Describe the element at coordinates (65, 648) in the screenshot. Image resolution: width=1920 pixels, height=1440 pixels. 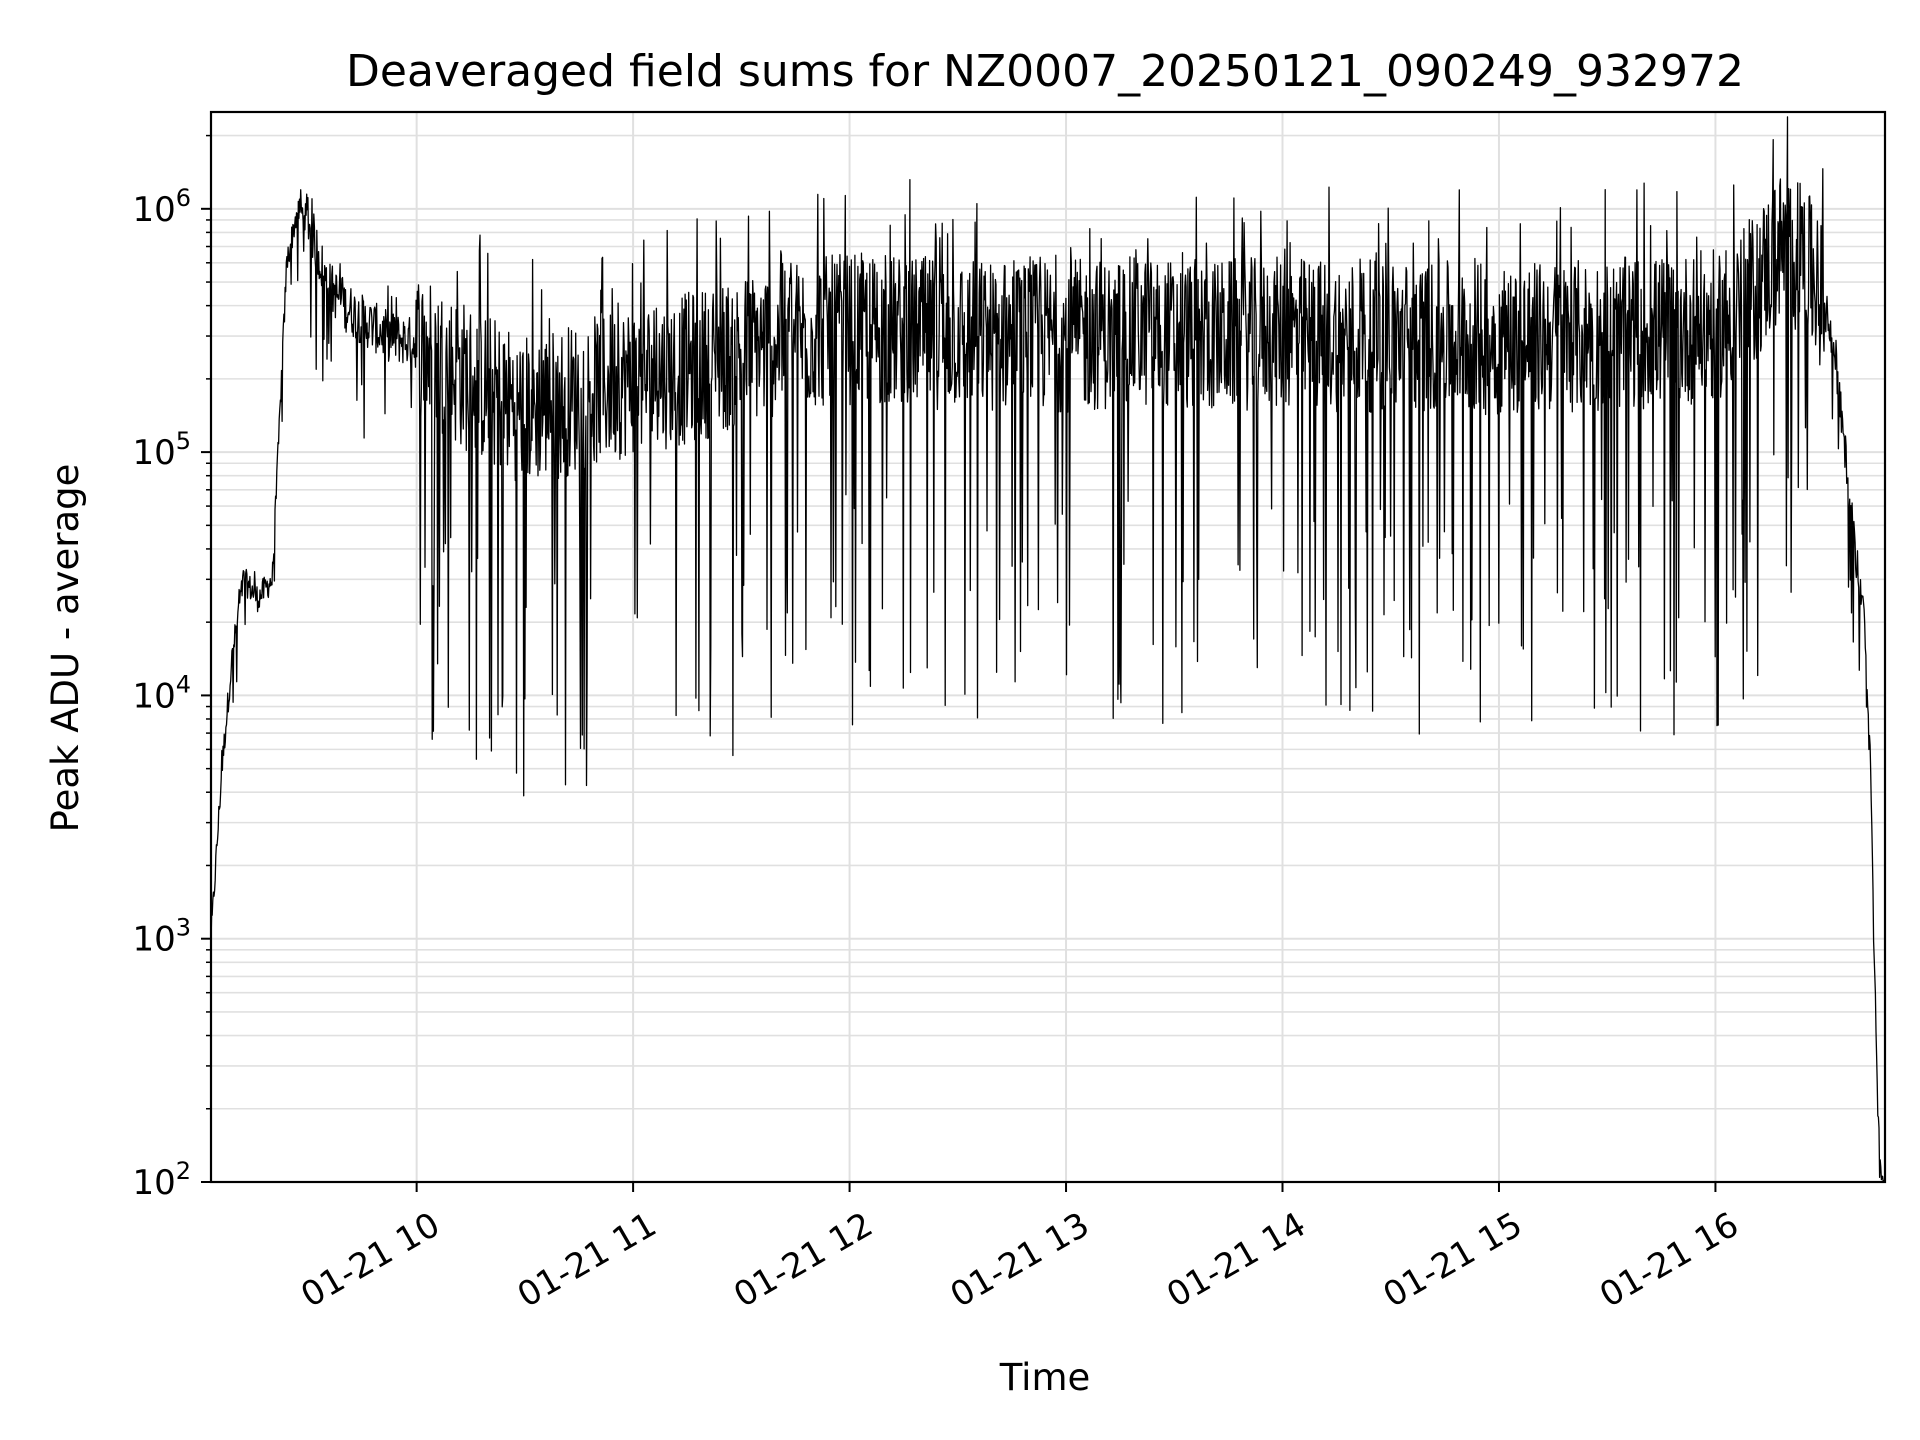
I see `y-axis-label: Peak ADU - average` at that location.